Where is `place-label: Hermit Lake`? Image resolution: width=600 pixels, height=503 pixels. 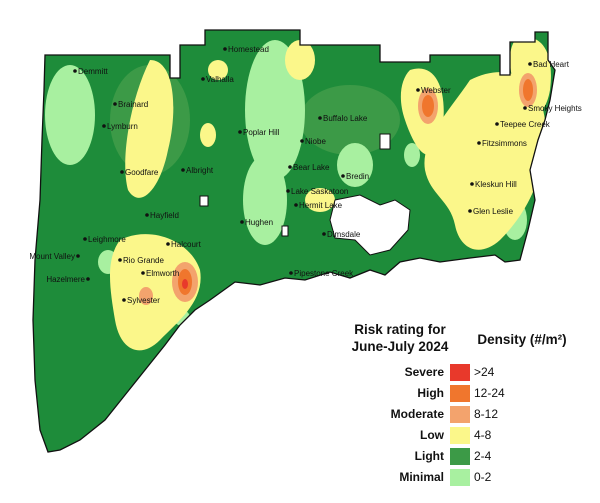 place-label: Hermit Lake is located at coordinates (321, 205).